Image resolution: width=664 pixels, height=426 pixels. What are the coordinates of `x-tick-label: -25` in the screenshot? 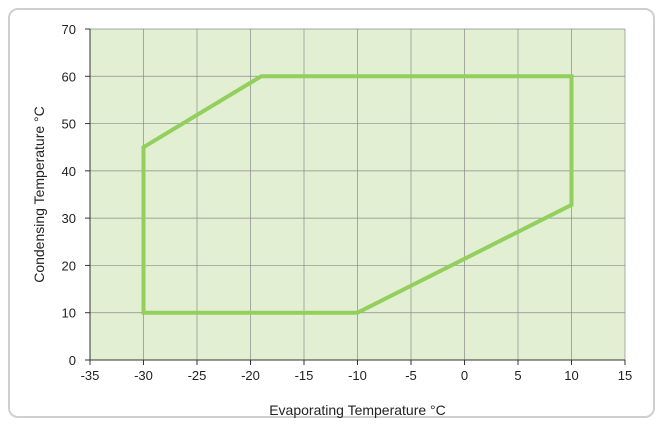 It's located at (197, 375).